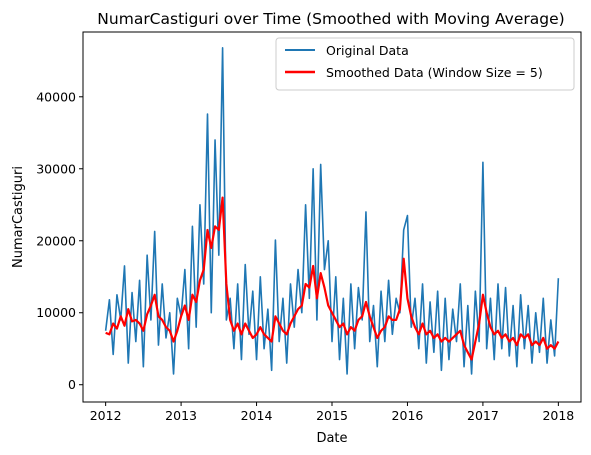 This screenshot has height=455, width=591. Describe the element at coordinates (408, 415) in the screenshot. I see `x-tick-label: 2016` at that location.